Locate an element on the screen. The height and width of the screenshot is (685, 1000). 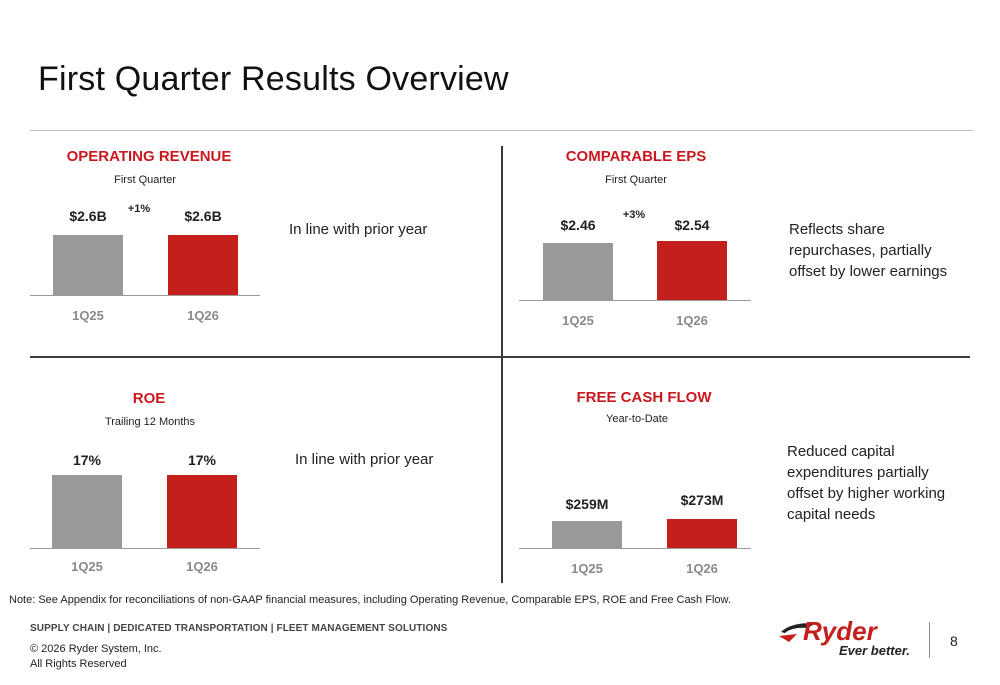
rights-text: All Rights Reserved is located at coordinates (78, 664).